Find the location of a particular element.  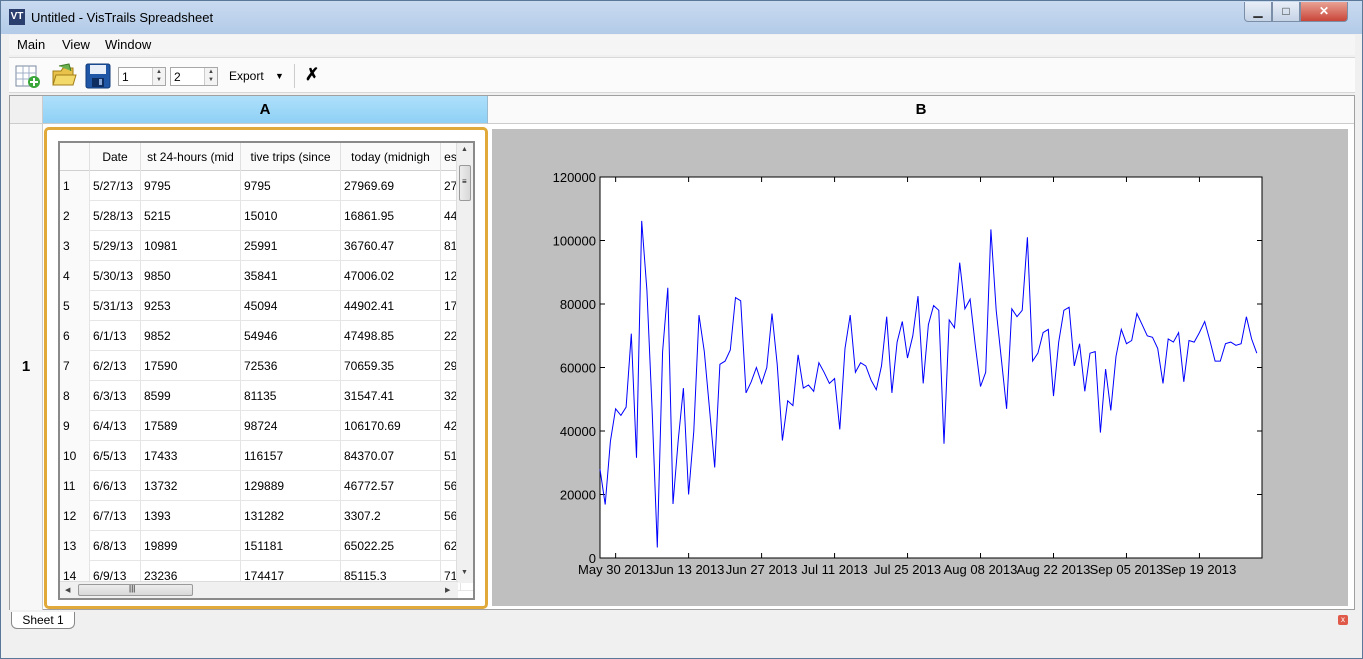

cumulative-trips-cell: 129889 is located at coordinates (291, 486).